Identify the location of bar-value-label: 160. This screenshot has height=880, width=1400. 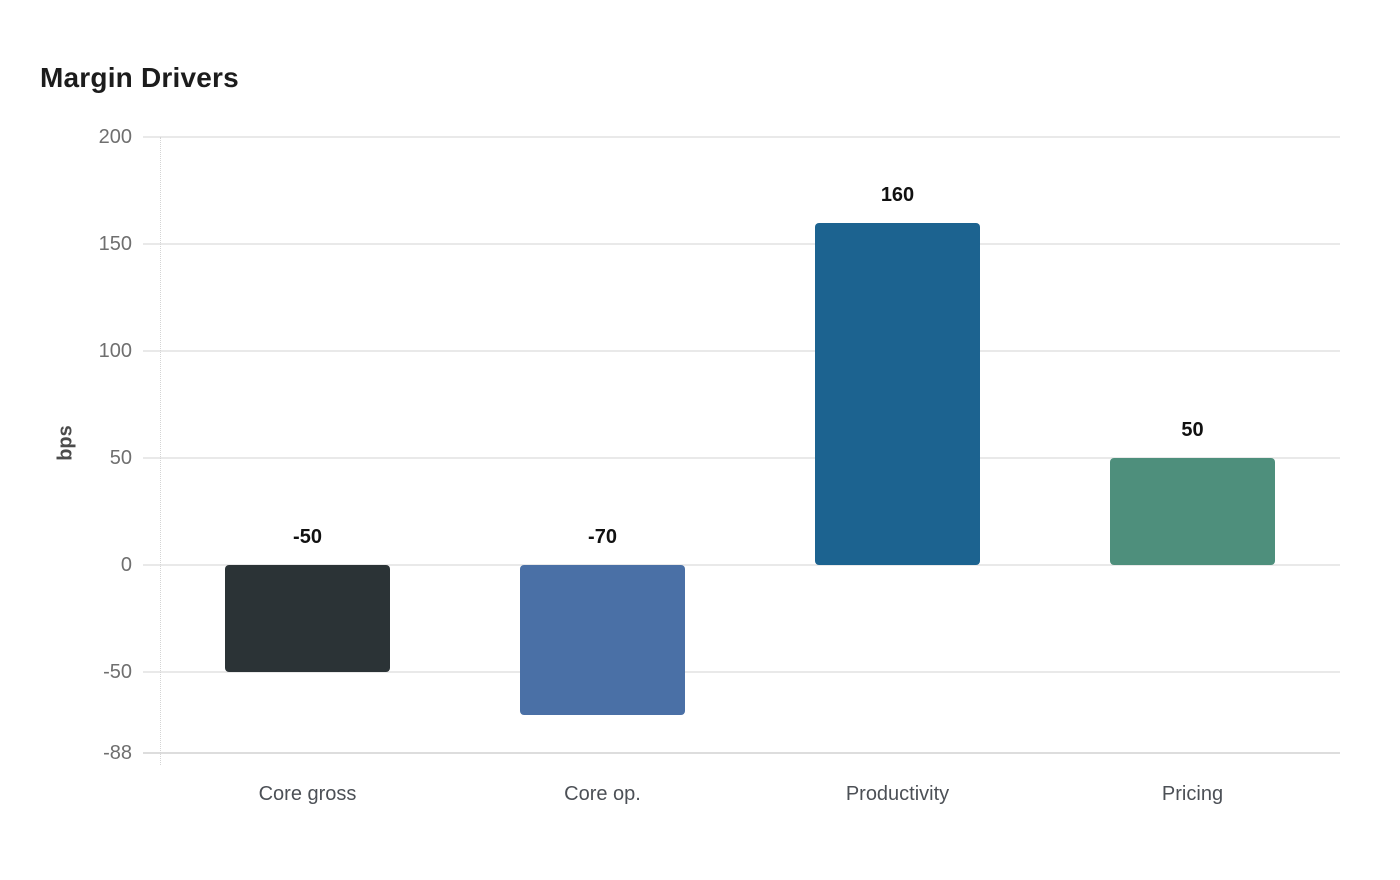
(897, 195).